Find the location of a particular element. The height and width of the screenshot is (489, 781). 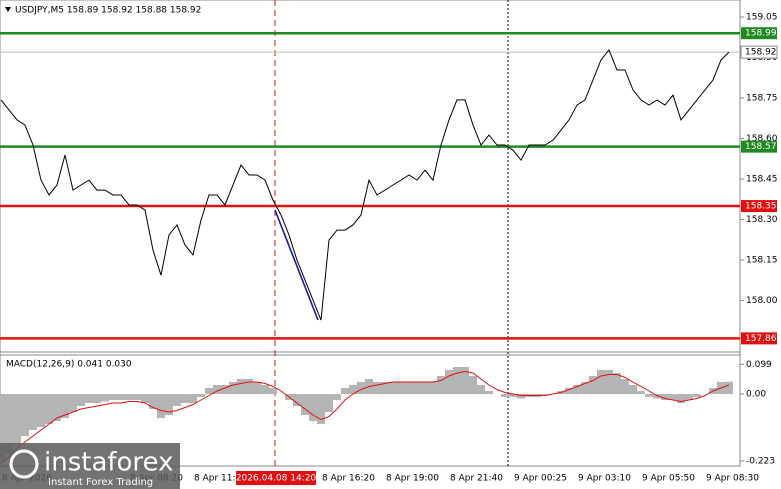

chart-title: USDJPY,M5 158.89 158.92 158.88 158.92 is located at coordinates (108, 11).